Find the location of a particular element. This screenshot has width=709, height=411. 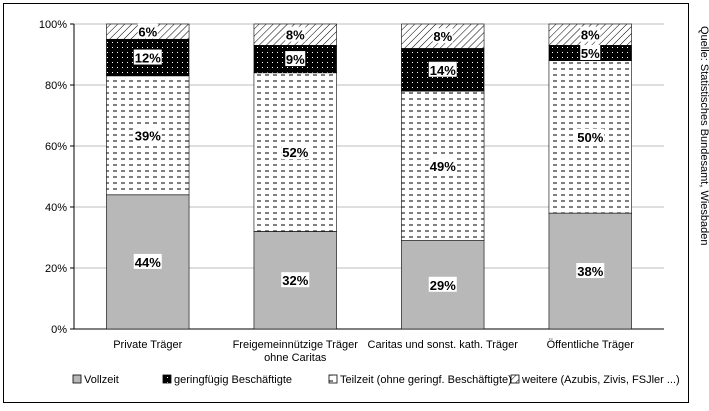

data-label: 44% is located at coordinates (148, 262).